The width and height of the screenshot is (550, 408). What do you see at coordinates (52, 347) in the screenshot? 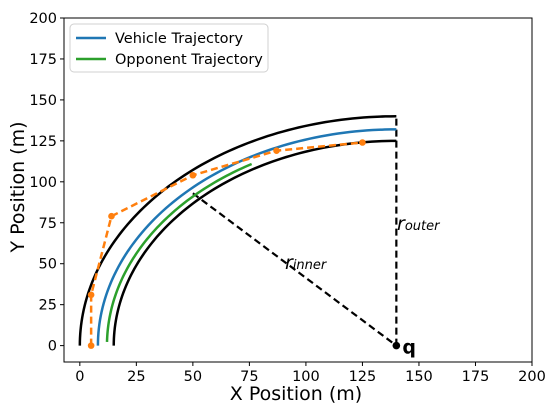
I see `y-tick-label: 0` at bounding box center [52, 347].